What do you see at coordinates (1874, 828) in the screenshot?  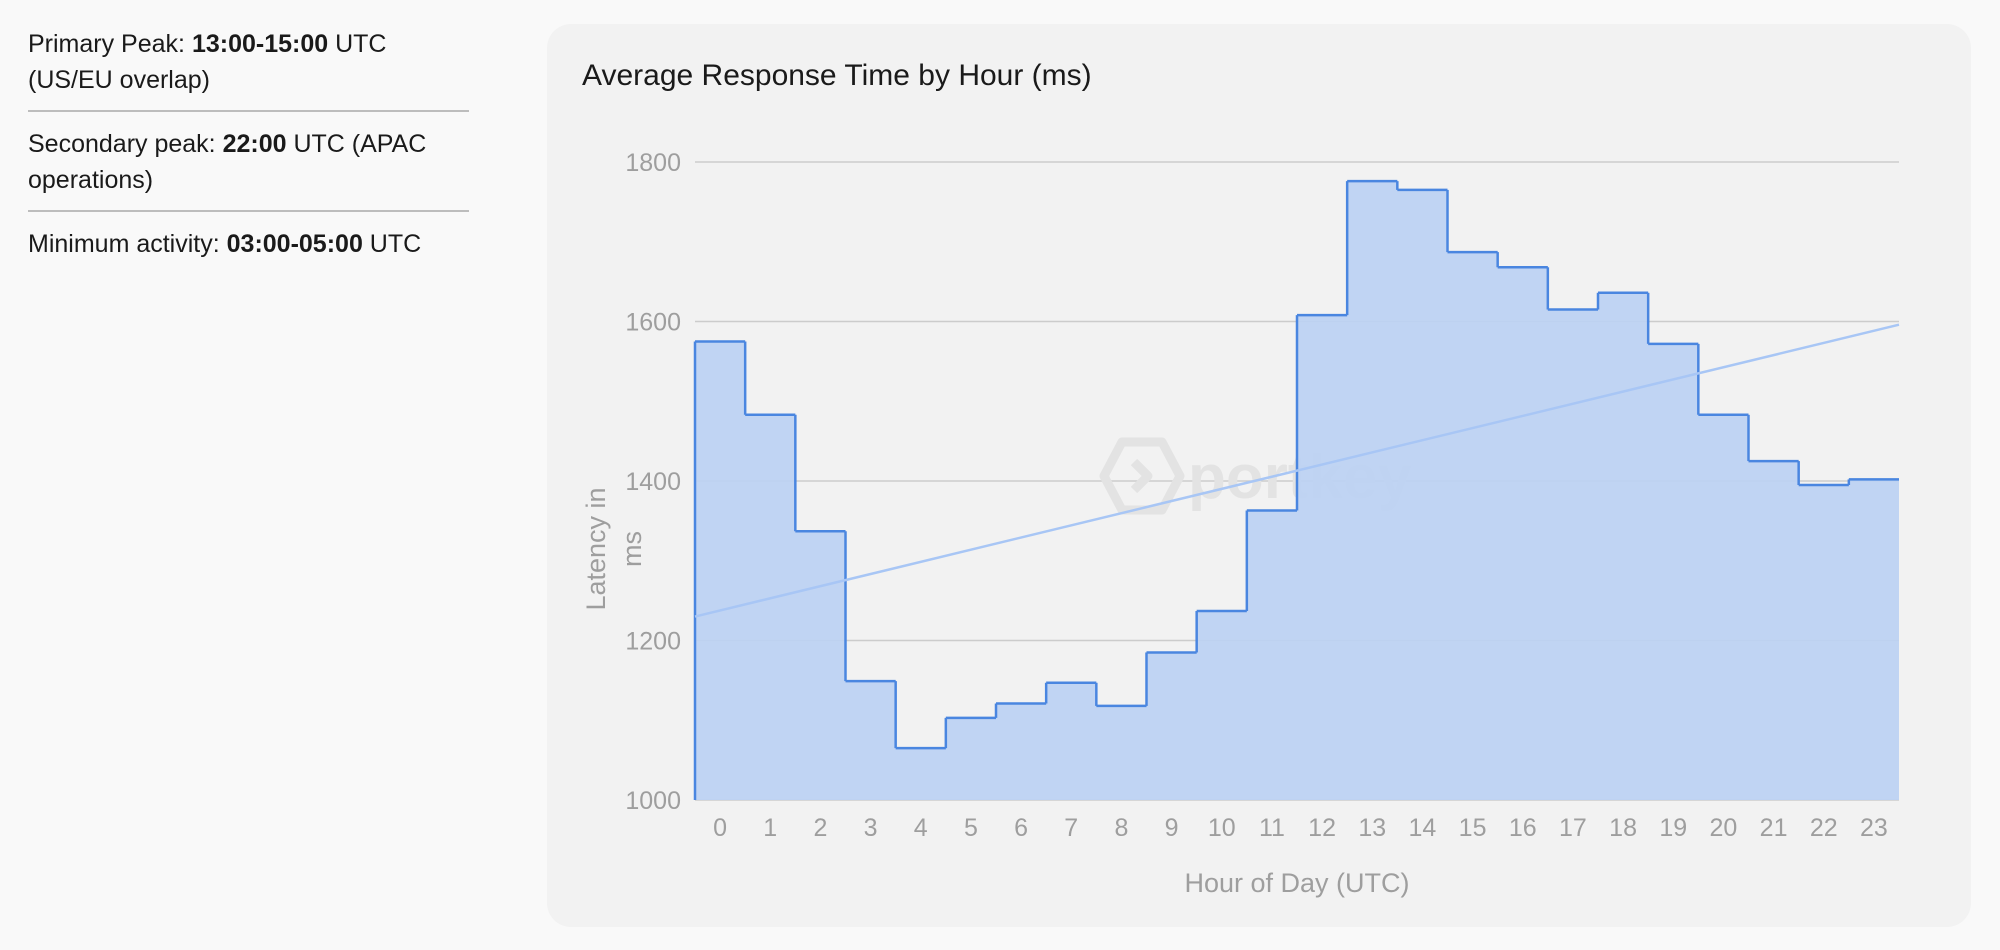 I see `x-tick-label: 23` at bounding box center [1874, 828].